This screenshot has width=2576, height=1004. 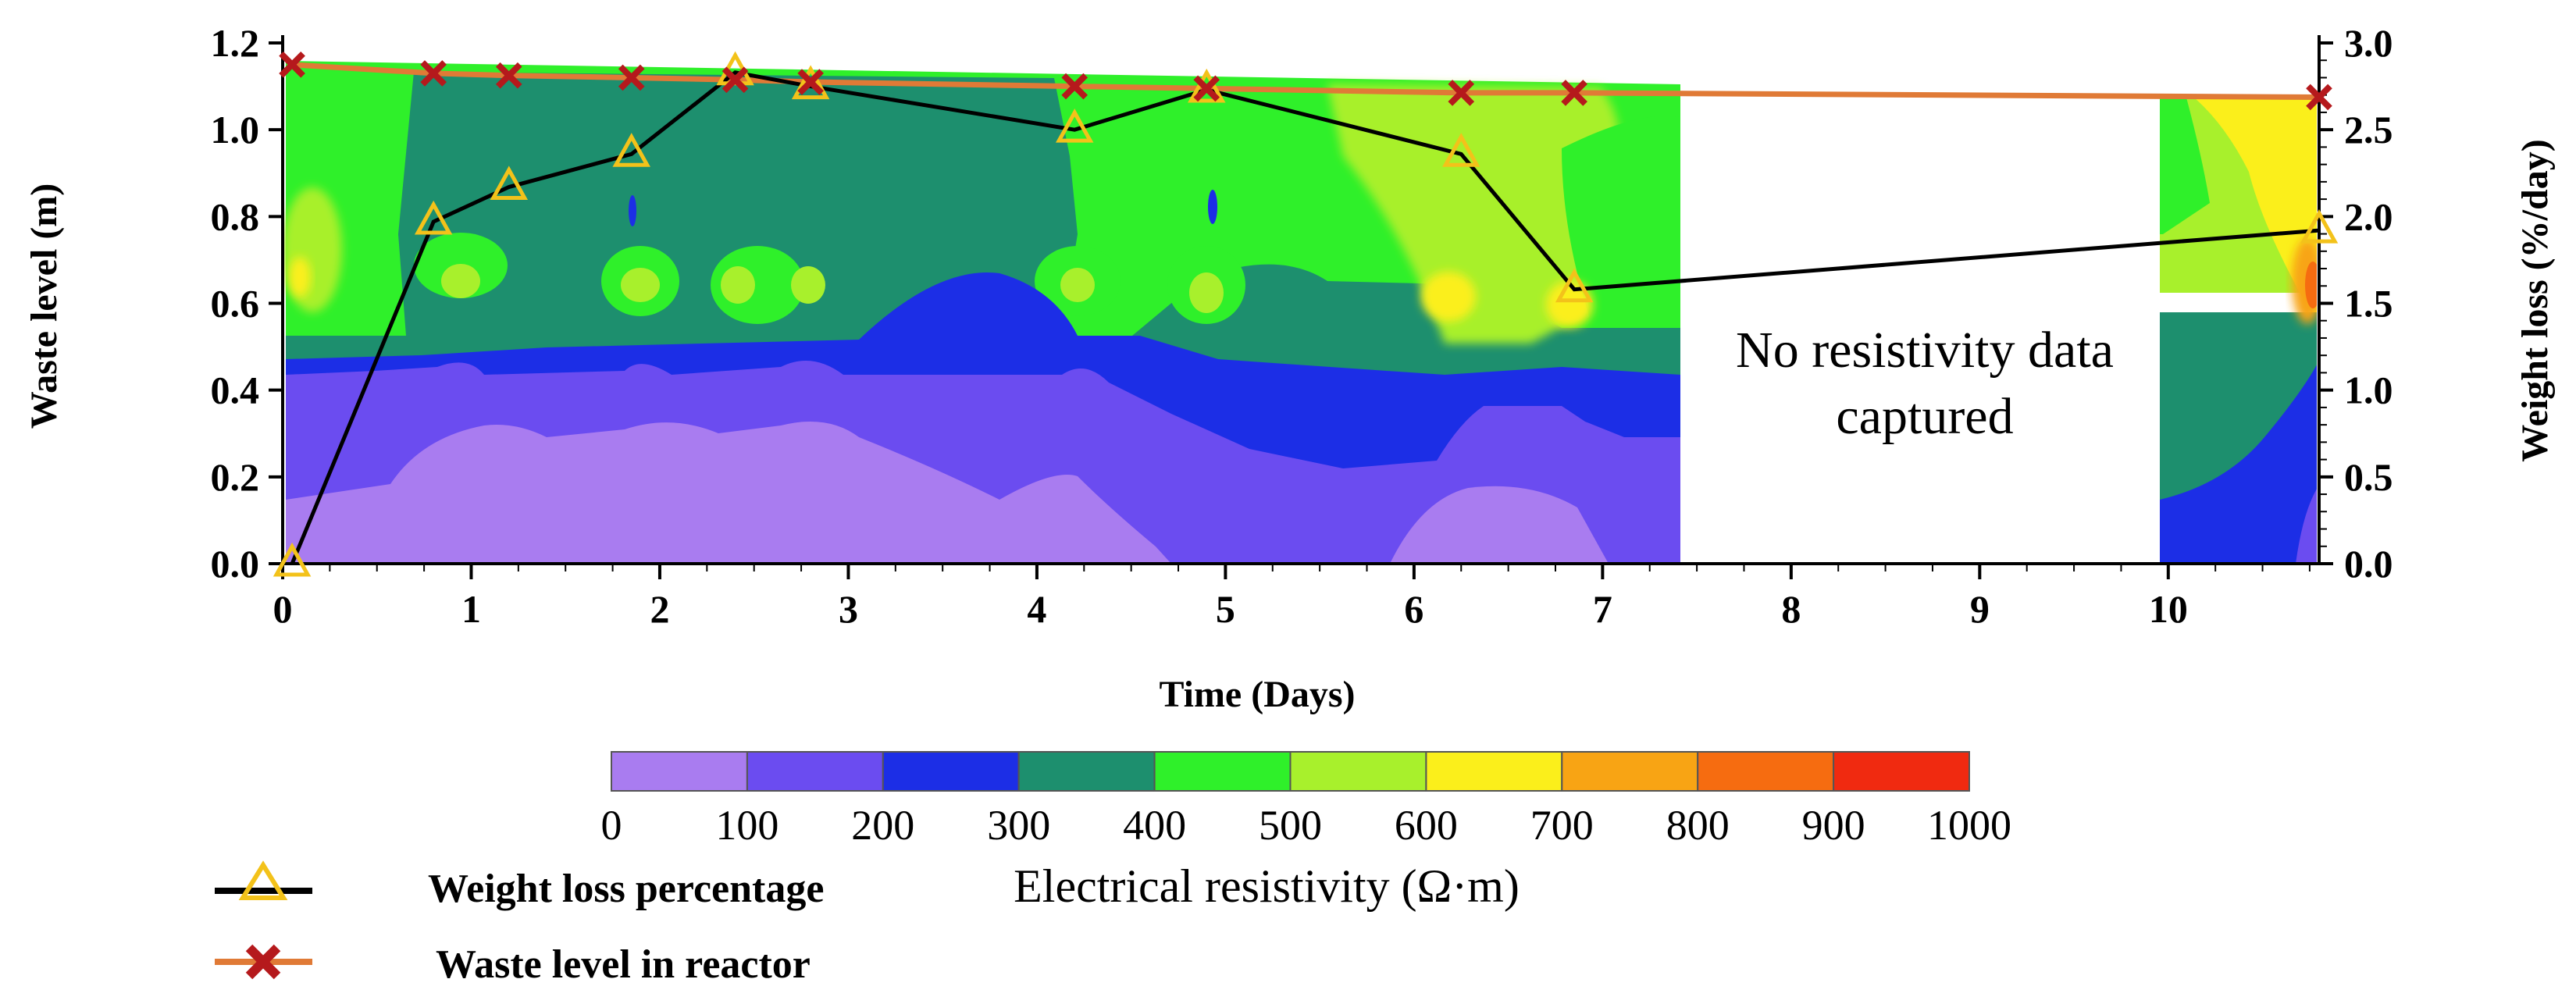 I want to click on x-tick-label: 3, so click(x=848, y=609).